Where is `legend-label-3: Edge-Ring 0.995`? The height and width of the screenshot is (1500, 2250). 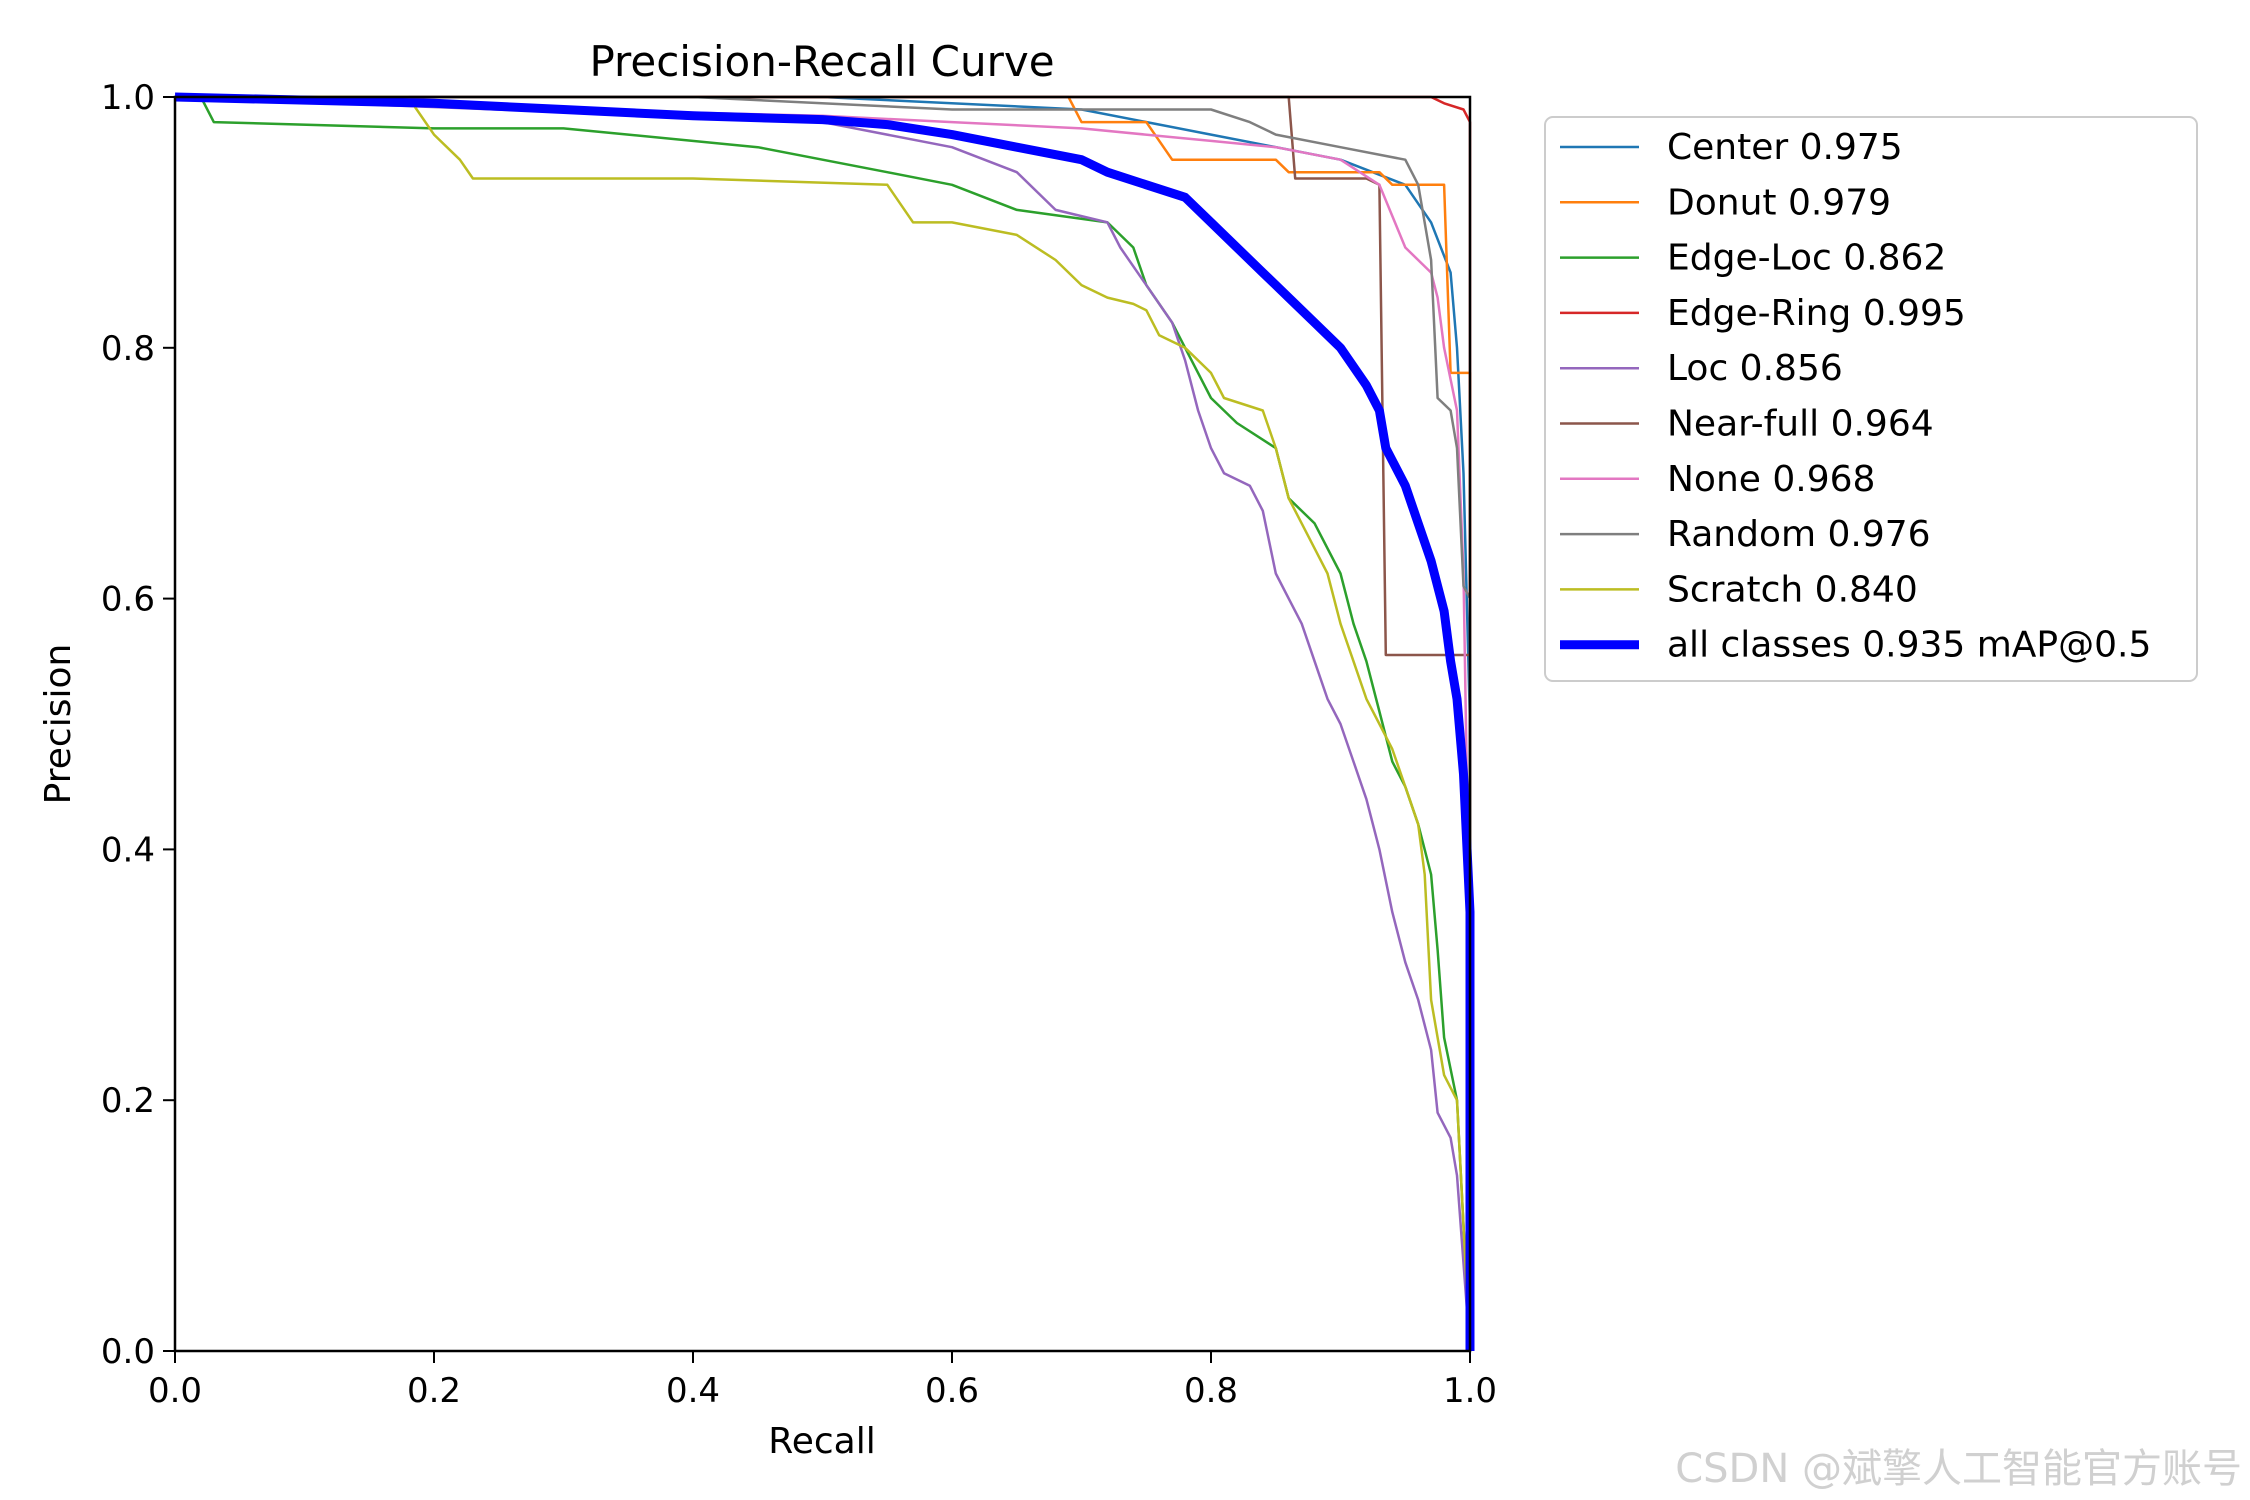 legend-label-3: Edge-Ring 0.995 is located at coordinates (1816, 313).